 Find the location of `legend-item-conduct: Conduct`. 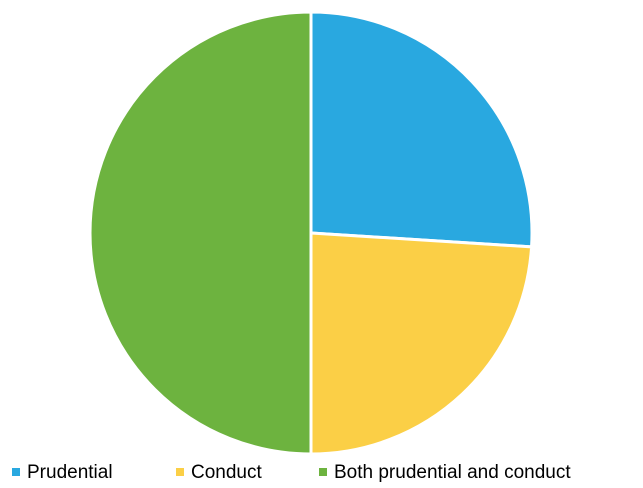

legend-item-conduct: Conduct is located at coordinates (219, 472).